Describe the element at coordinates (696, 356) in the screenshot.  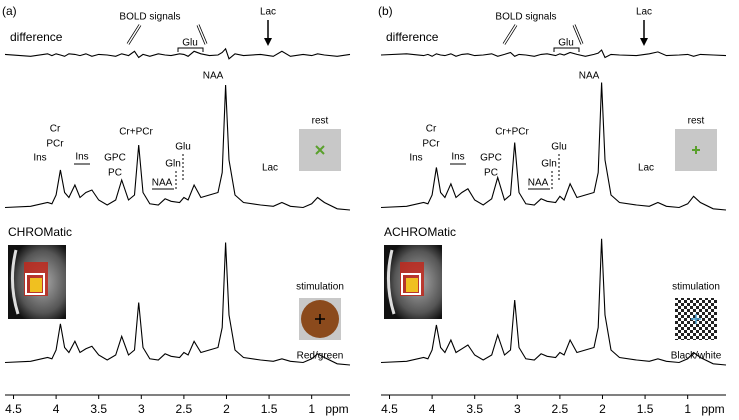
I see `annotation: Black/white` at that location.